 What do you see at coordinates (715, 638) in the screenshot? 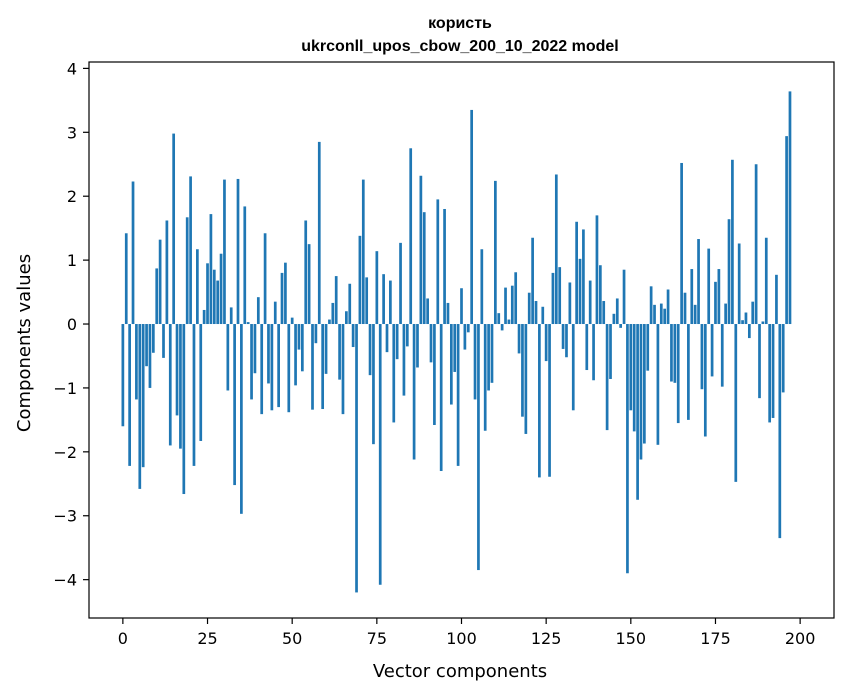
I see `x-tick-label: 175` at bounding box center [715, 638].